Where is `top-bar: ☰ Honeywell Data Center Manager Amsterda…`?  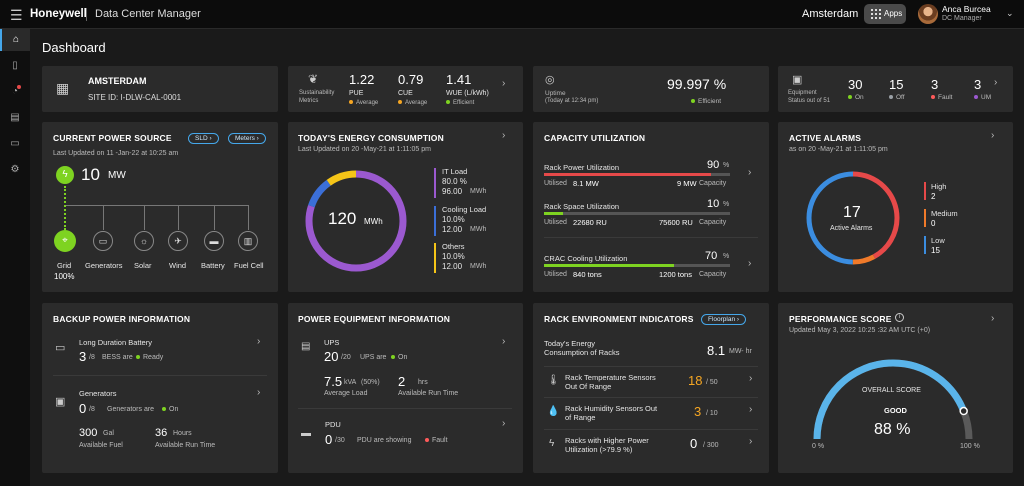
top-bar: ☰ Honeywell Data Center Manager Amsterda… is located at coordinates (512, 14).